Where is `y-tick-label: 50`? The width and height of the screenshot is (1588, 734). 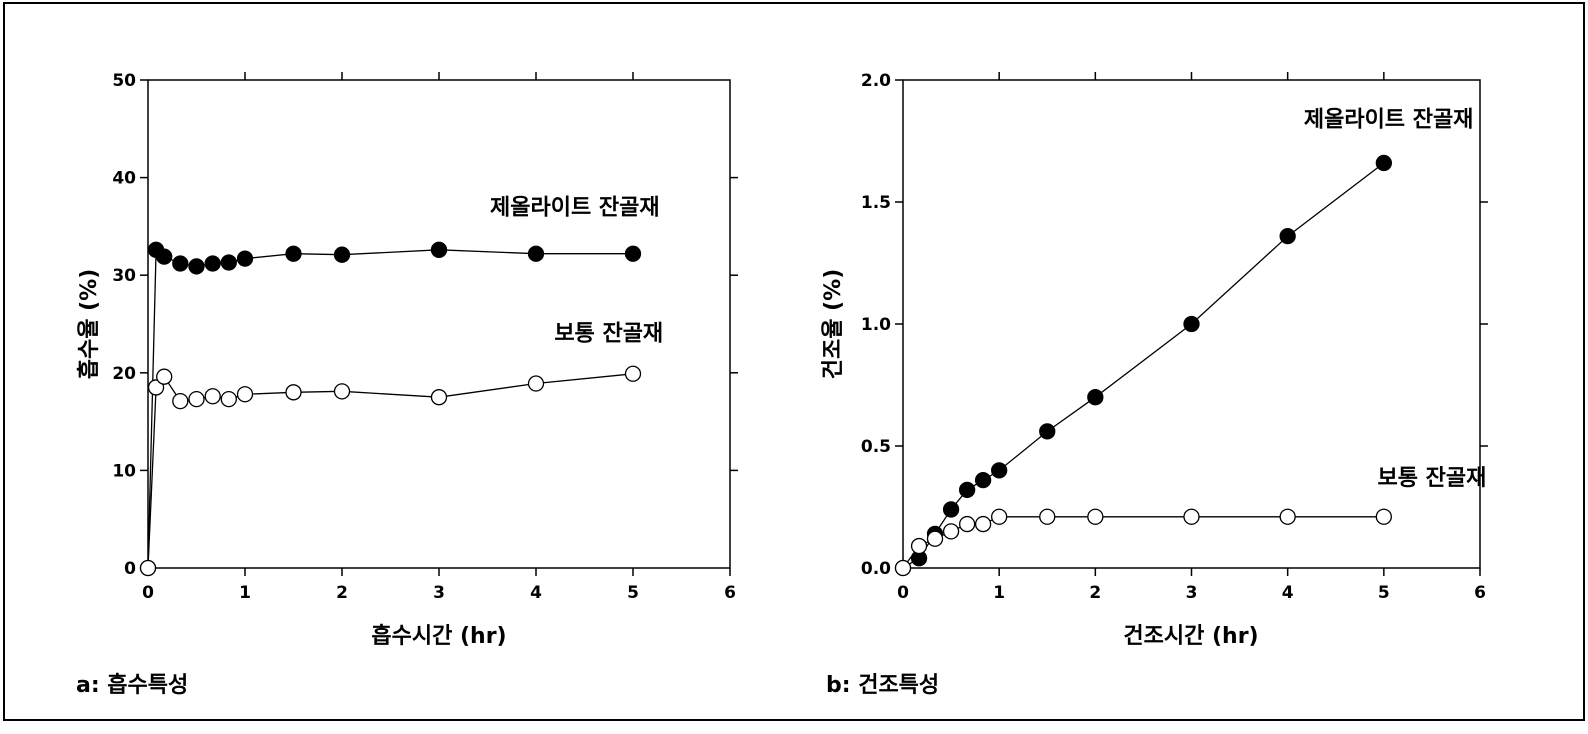
y-tick-label: 50 is located at coordinates (124, 81).